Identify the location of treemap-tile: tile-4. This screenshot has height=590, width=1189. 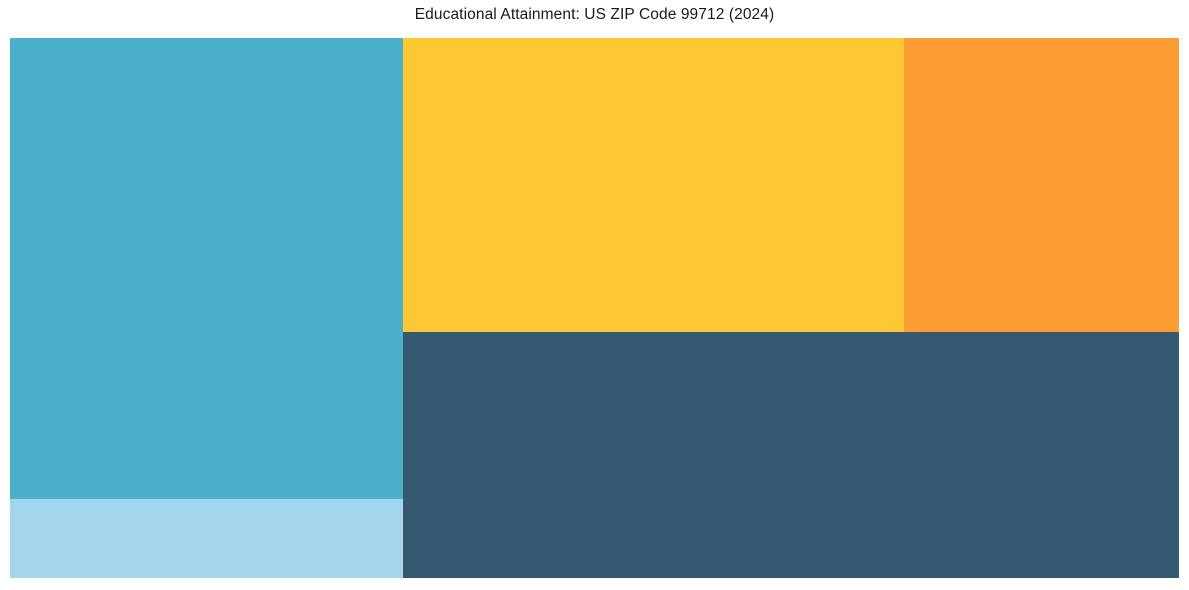
(1041, 185).